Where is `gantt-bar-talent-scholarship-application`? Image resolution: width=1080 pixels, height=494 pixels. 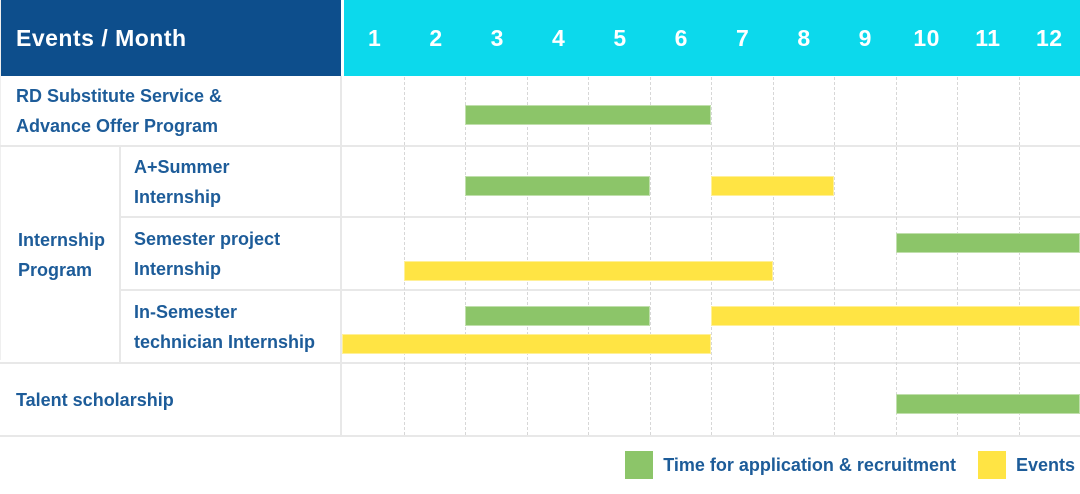
gantt-bar-talent-scholarship-application is located at coordinates (987, 403).